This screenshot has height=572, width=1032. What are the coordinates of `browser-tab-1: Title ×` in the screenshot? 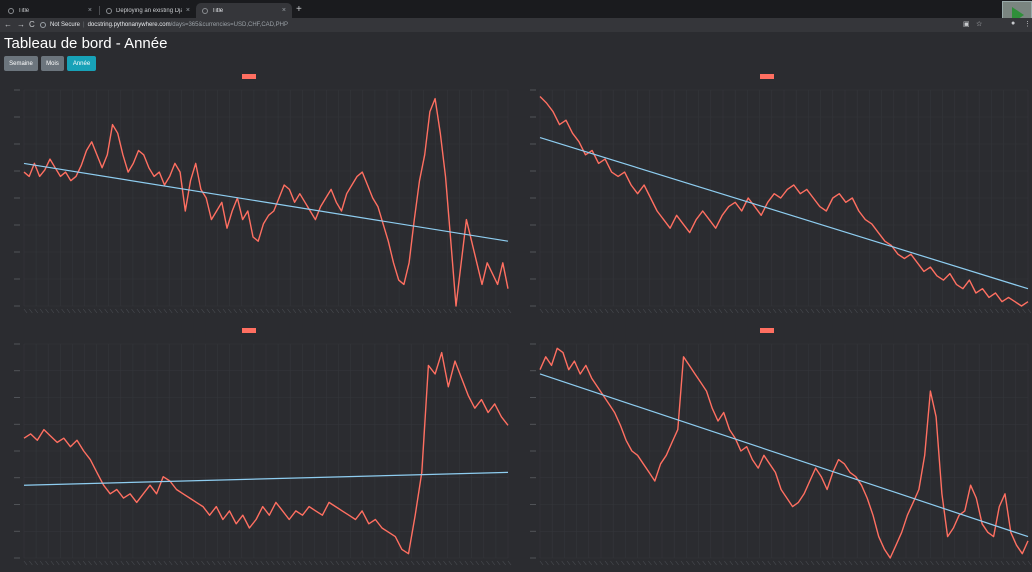 It's located at (50, 10).